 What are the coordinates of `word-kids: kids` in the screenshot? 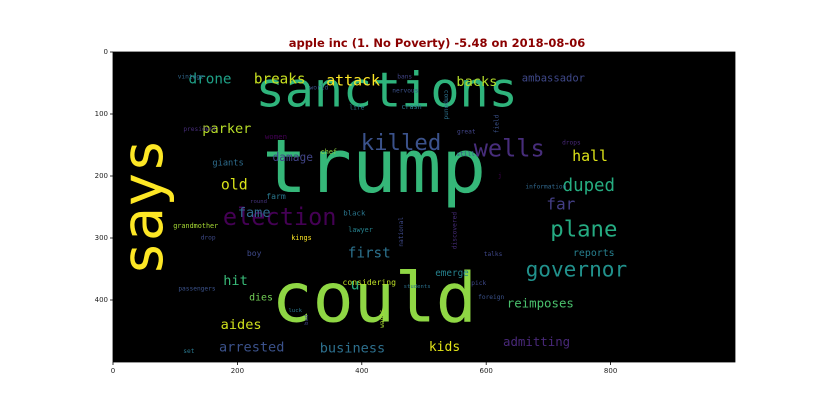 It's located at (444, 347).